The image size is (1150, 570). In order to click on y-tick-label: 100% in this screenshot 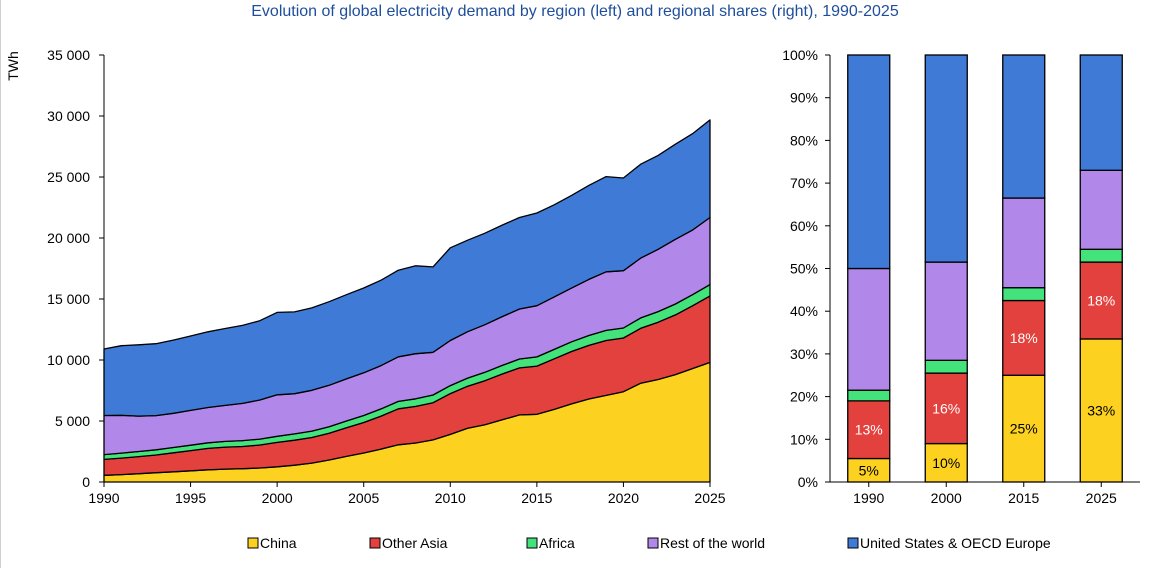, I will do `click(800, 55)`.